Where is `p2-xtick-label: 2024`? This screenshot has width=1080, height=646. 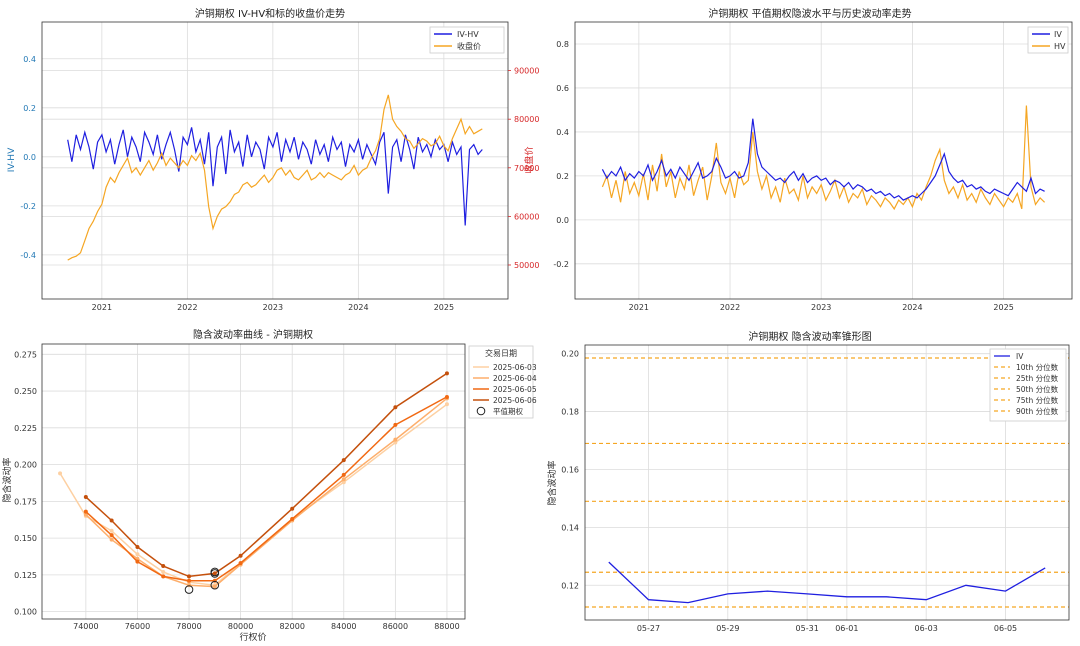 p2-xtick-label: 2024 is located at coordinates (912, 307).